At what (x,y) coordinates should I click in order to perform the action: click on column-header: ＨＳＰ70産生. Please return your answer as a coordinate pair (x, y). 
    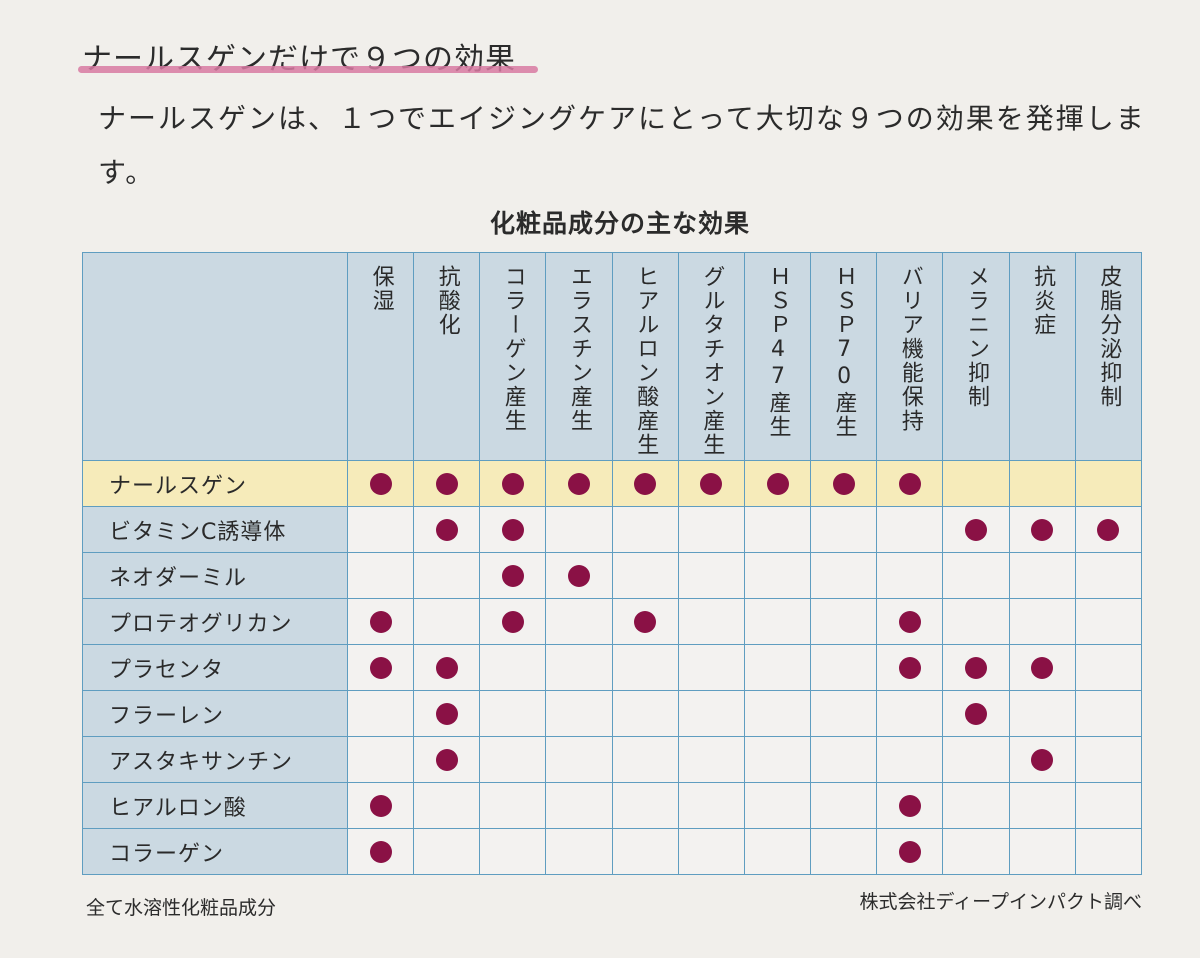
    Looking at the image, I should click on (844, 356).